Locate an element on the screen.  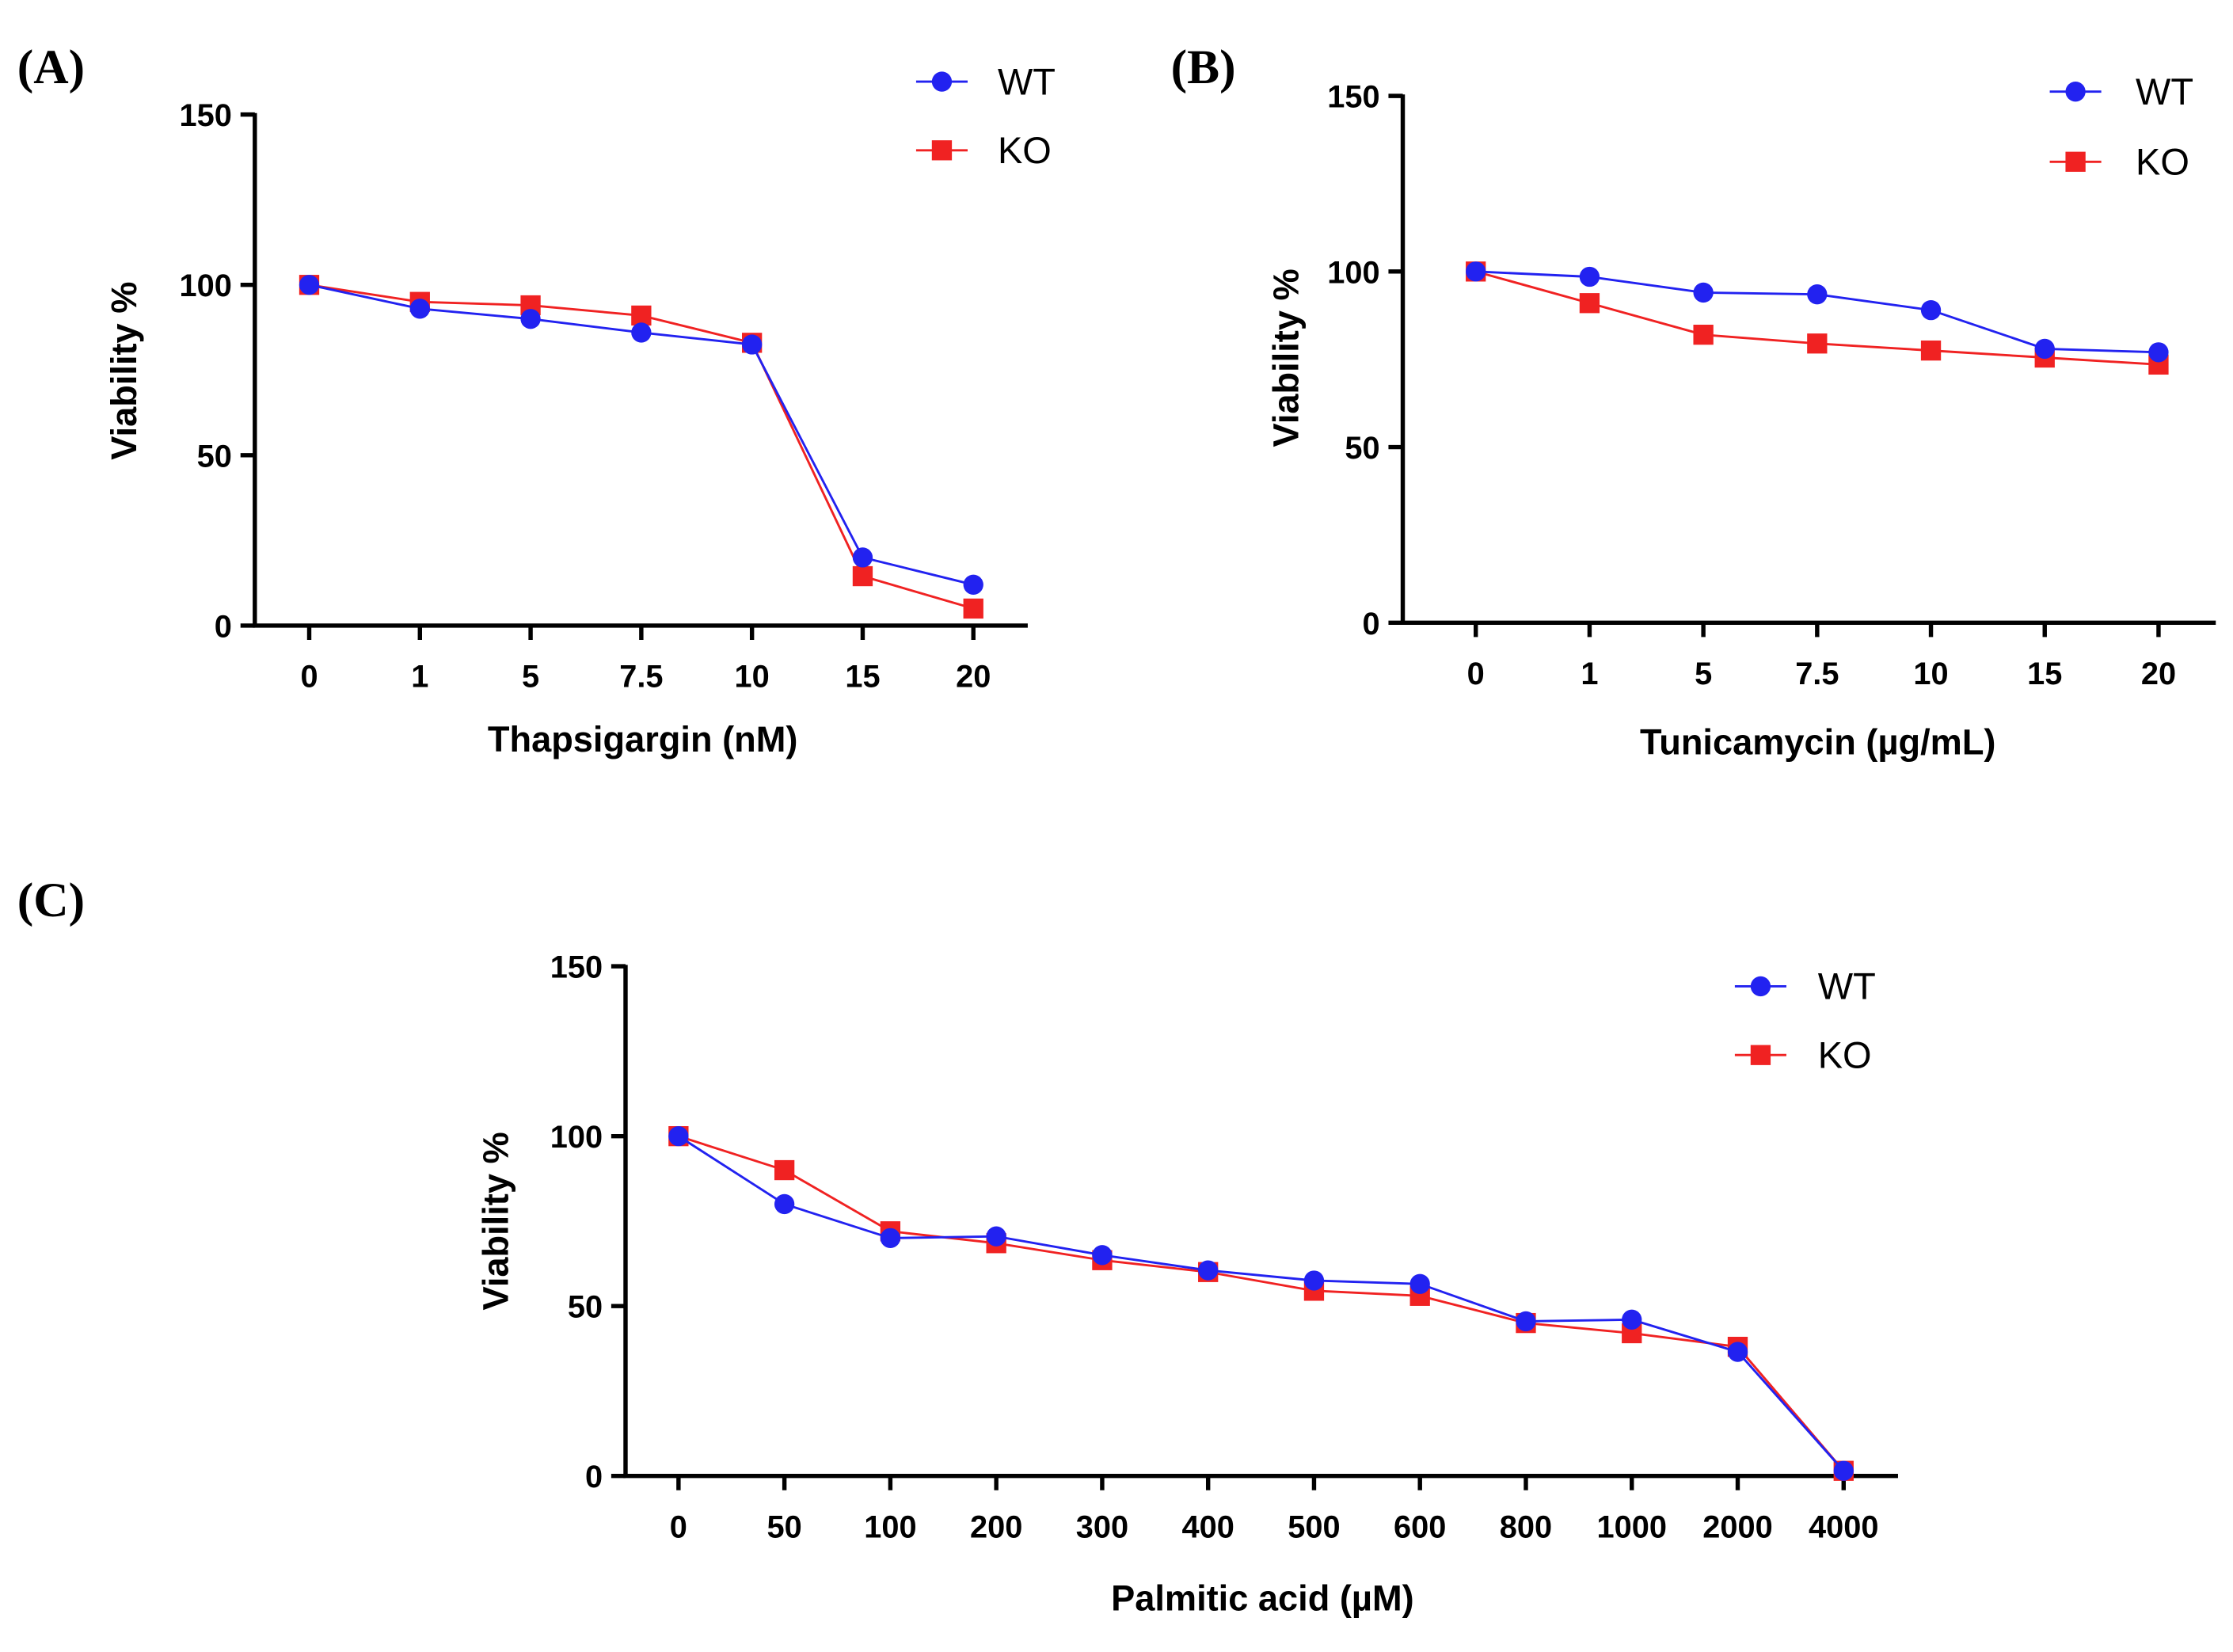
x-tick-label: 600 is located at coordinates (1420, 1526).